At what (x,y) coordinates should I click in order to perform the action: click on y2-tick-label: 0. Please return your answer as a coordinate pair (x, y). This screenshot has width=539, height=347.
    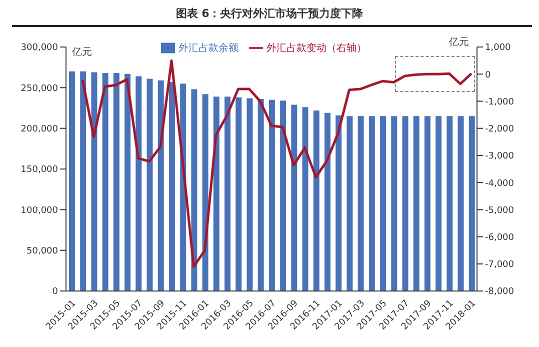
    Looking at the image, I should click on (488, 75).